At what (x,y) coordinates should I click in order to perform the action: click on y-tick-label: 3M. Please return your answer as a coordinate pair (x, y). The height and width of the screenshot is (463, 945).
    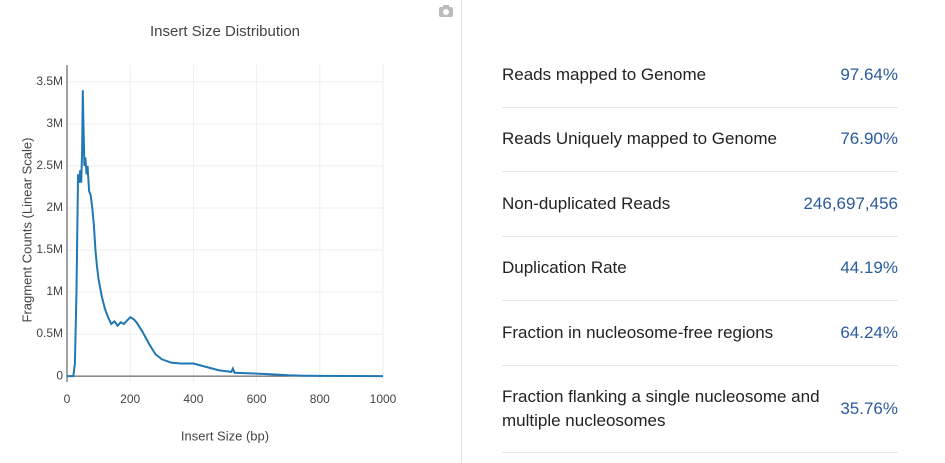
    Looking at the image, I should click on (54, 123).